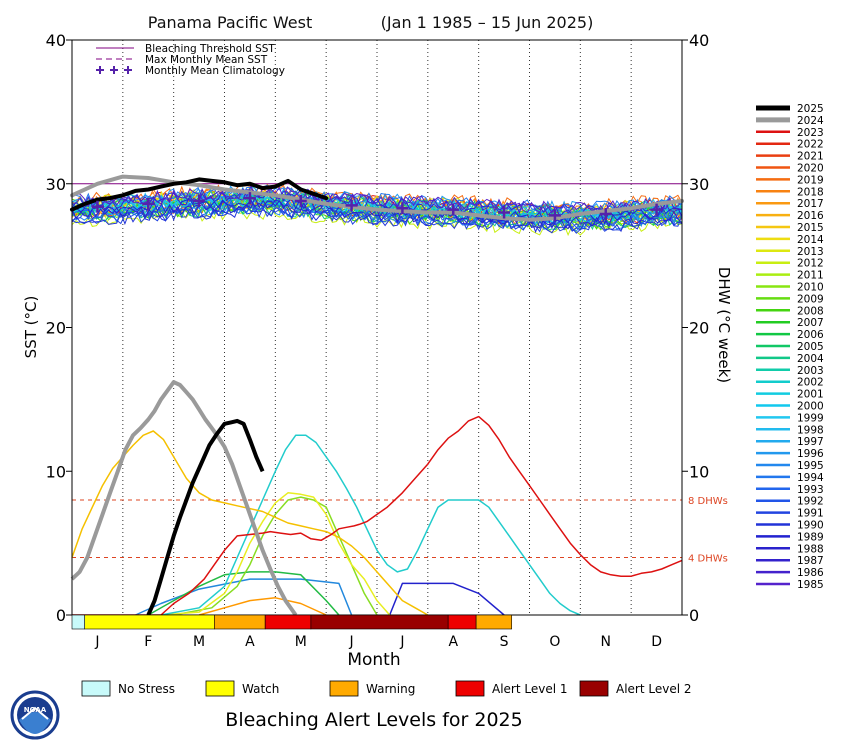  Describe the element at coordinates (810, 157) in the screenshot. I see `year-legend-label: 2021` at that location.